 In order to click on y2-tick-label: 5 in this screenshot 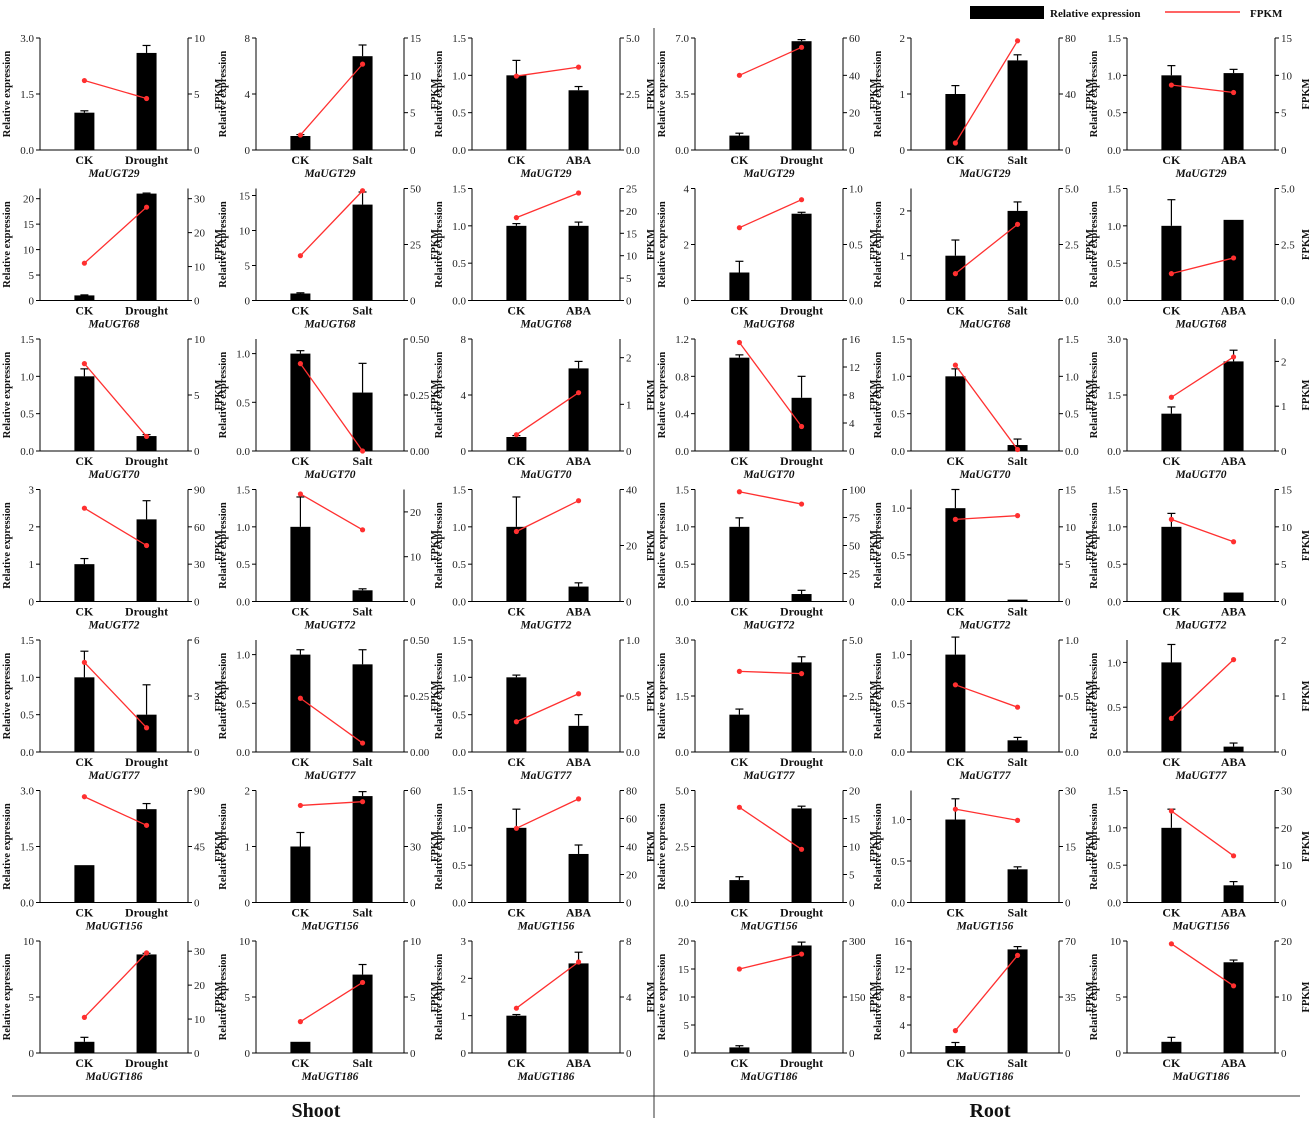, I will do `click(1068, 565)`.